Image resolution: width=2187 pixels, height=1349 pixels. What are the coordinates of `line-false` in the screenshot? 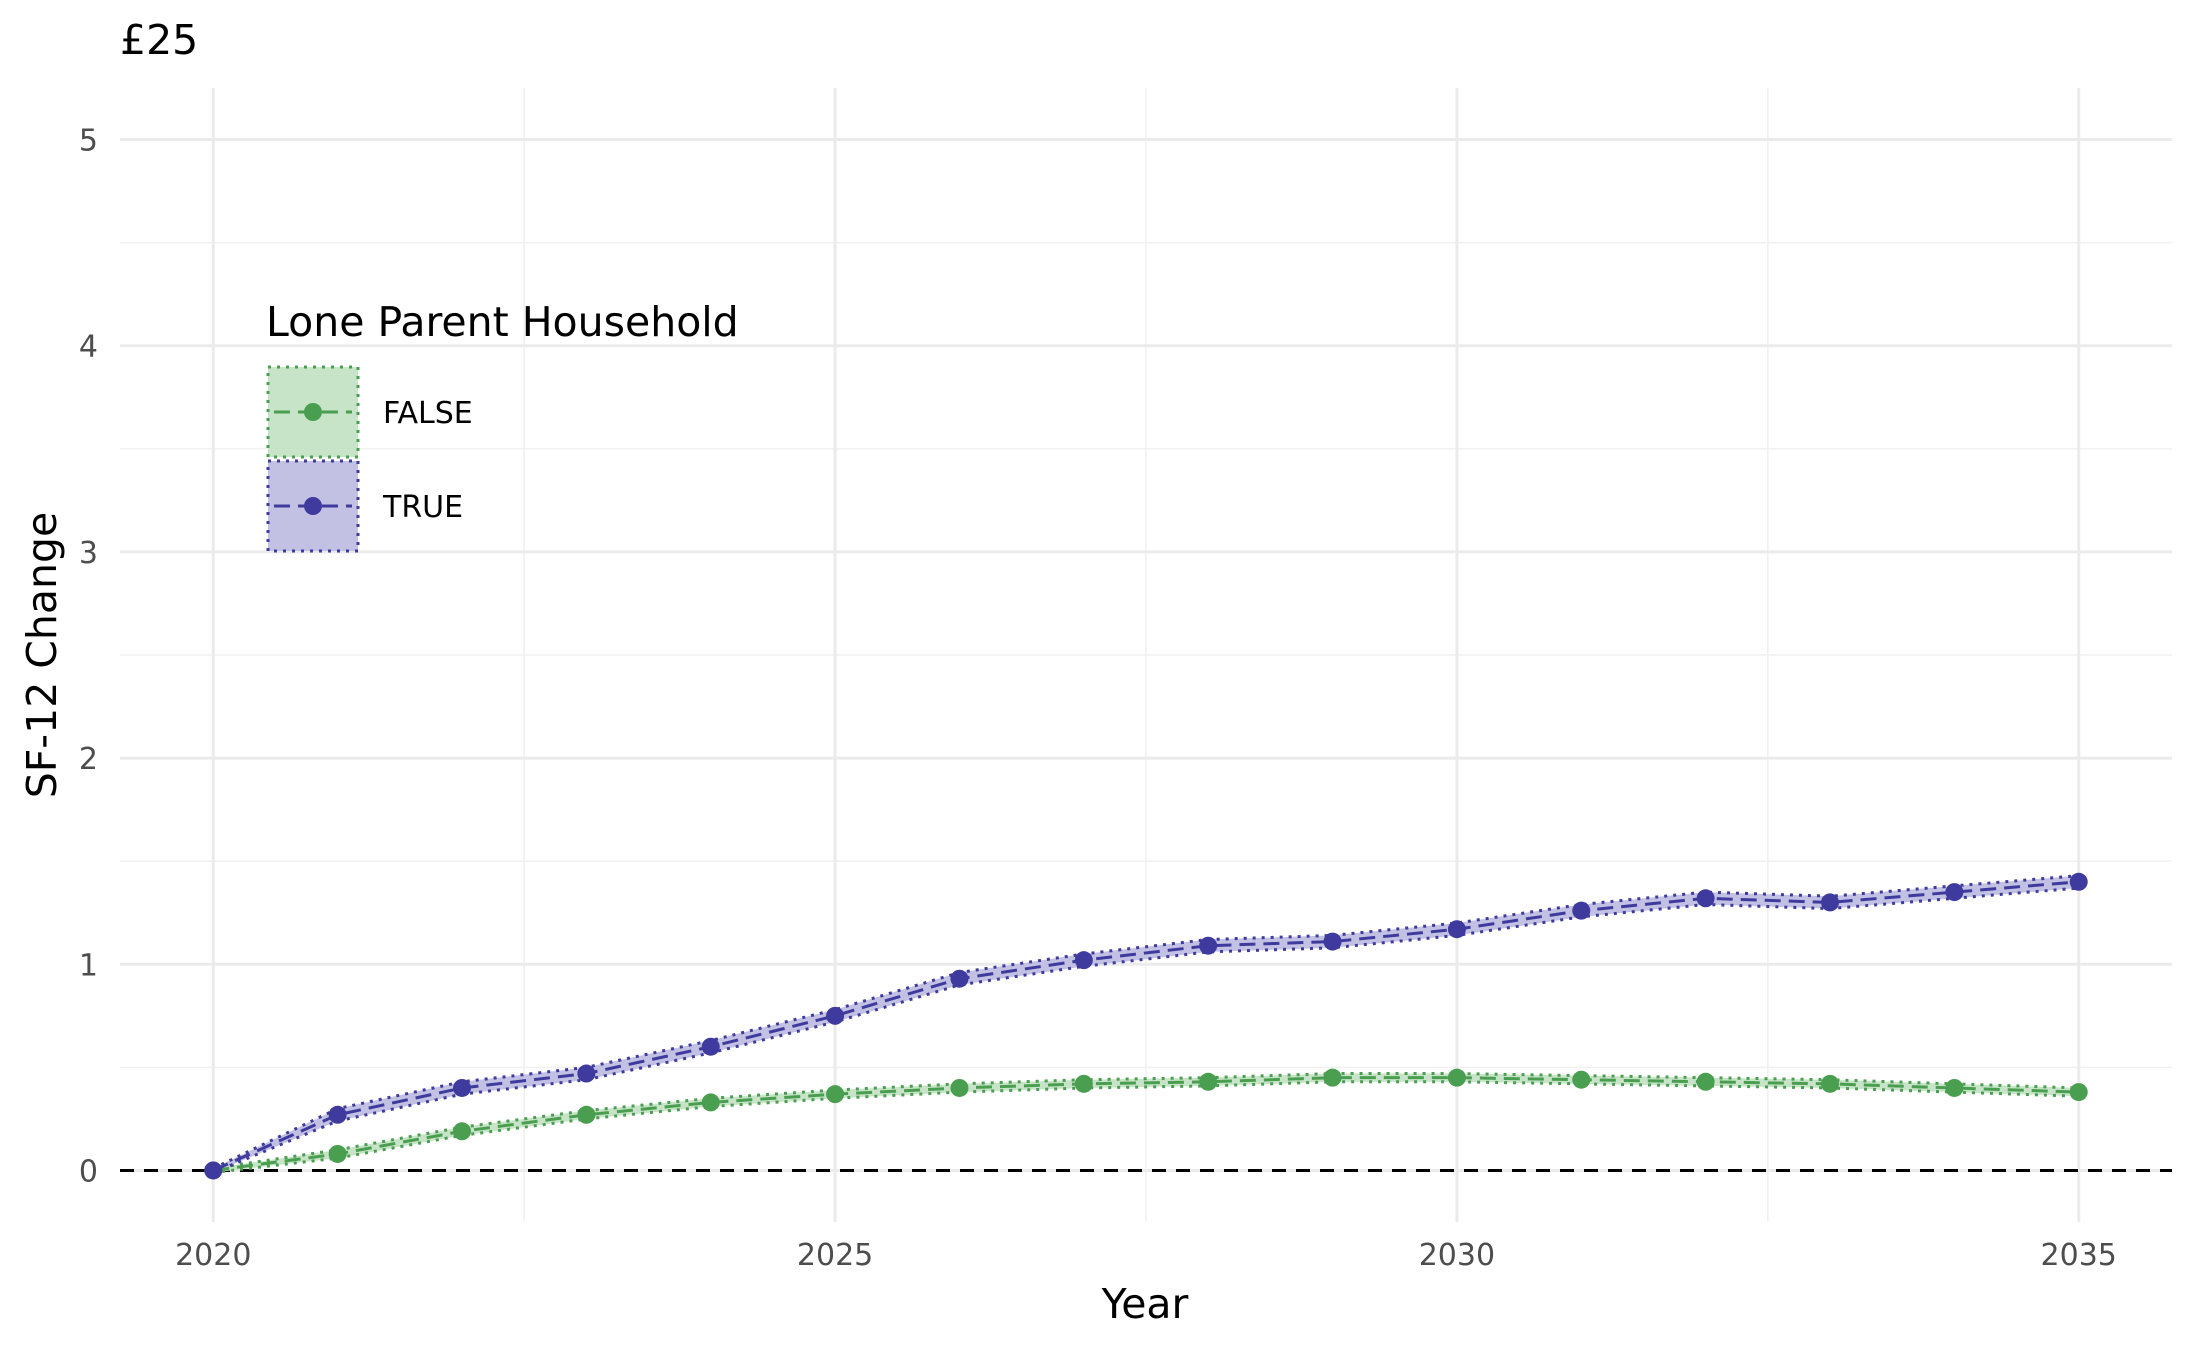 It's located at (1146, 1124).